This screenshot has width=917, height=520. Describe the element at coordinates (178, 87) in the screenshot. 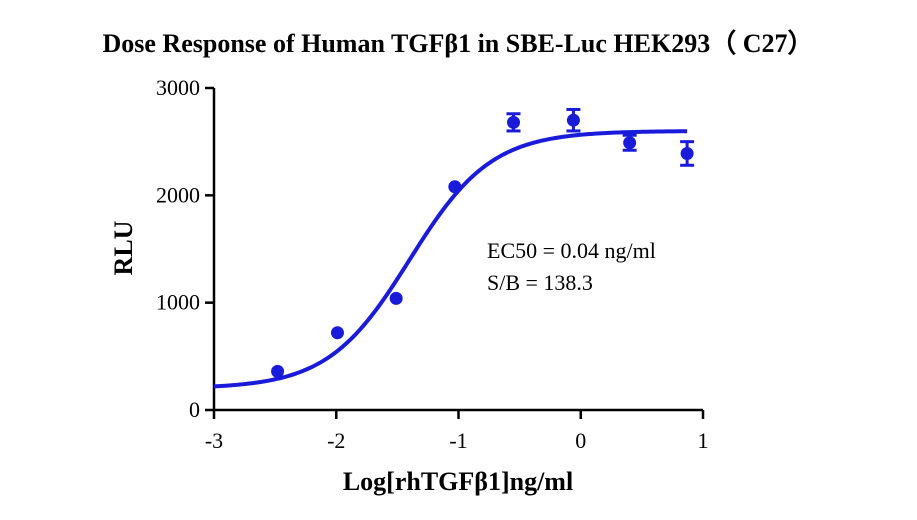

I see `y-tick-label: 3000` at that location.